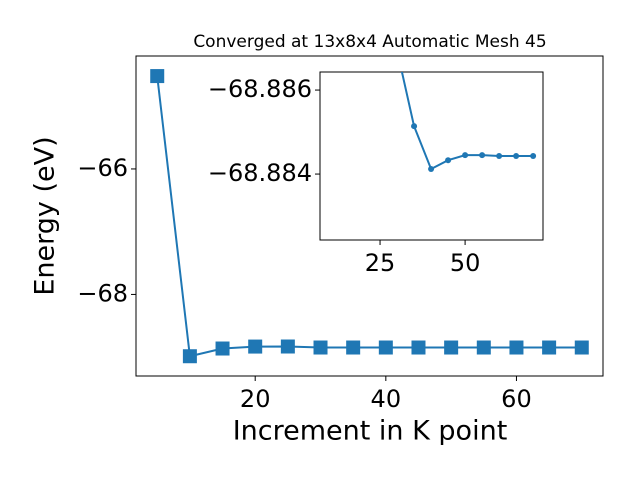 This screenshot has height=480, width=640. I want to click on chart-title: Converged at 13x8x4 Automatic Mesh 45, so click(369, 42).